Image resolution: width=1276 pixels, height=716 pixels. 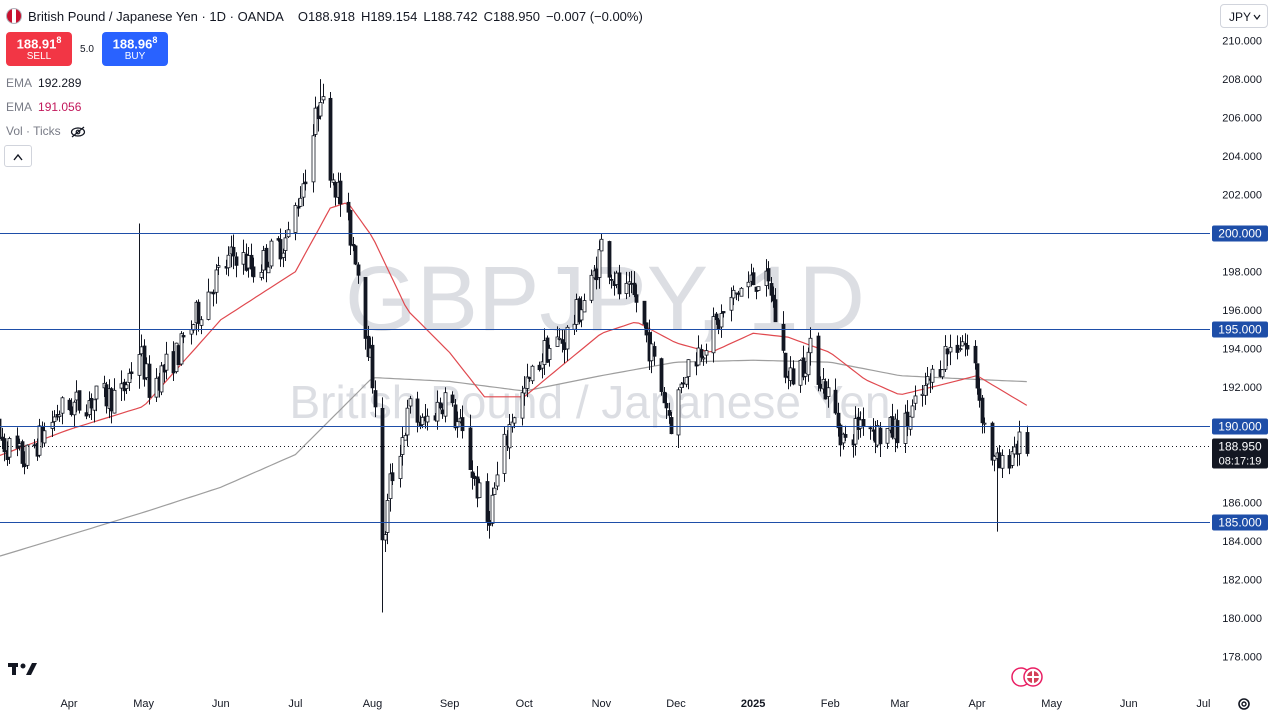 I want to click on close-value: 188.950, so click(x=516, y=16).